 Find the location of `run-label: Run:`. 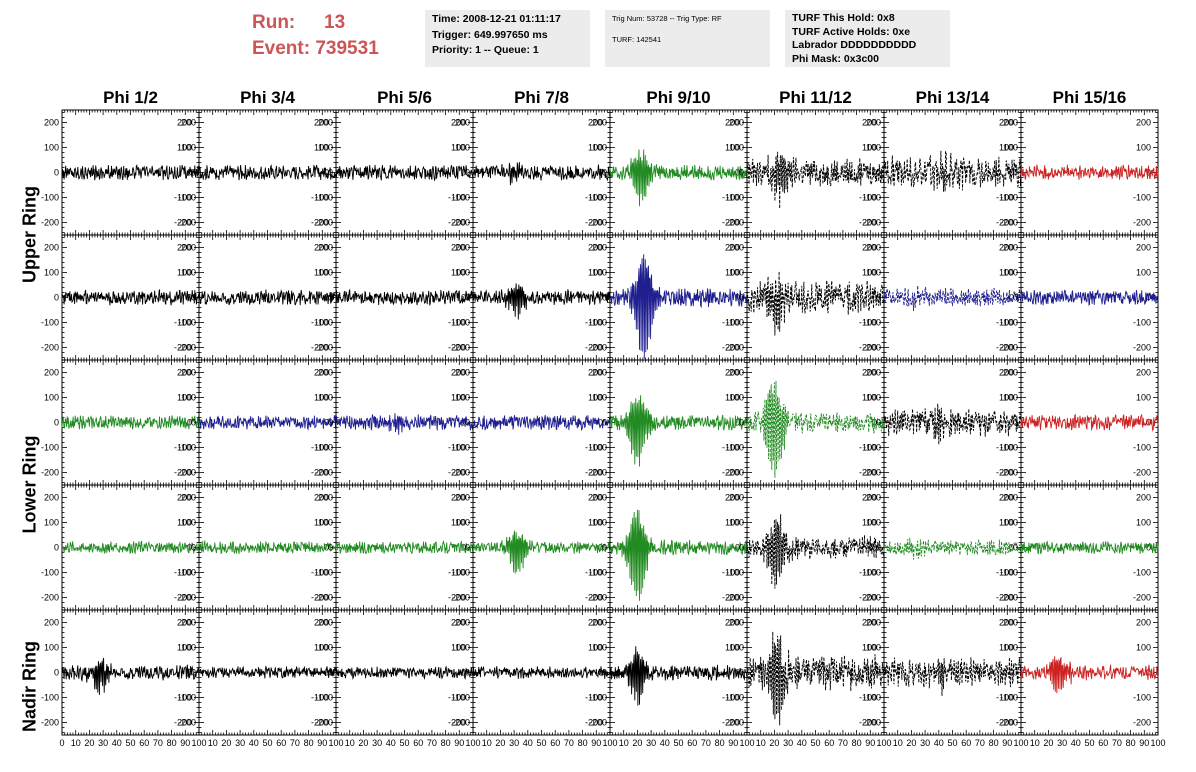

run-label: Run: is located at coordinates (274, 22).